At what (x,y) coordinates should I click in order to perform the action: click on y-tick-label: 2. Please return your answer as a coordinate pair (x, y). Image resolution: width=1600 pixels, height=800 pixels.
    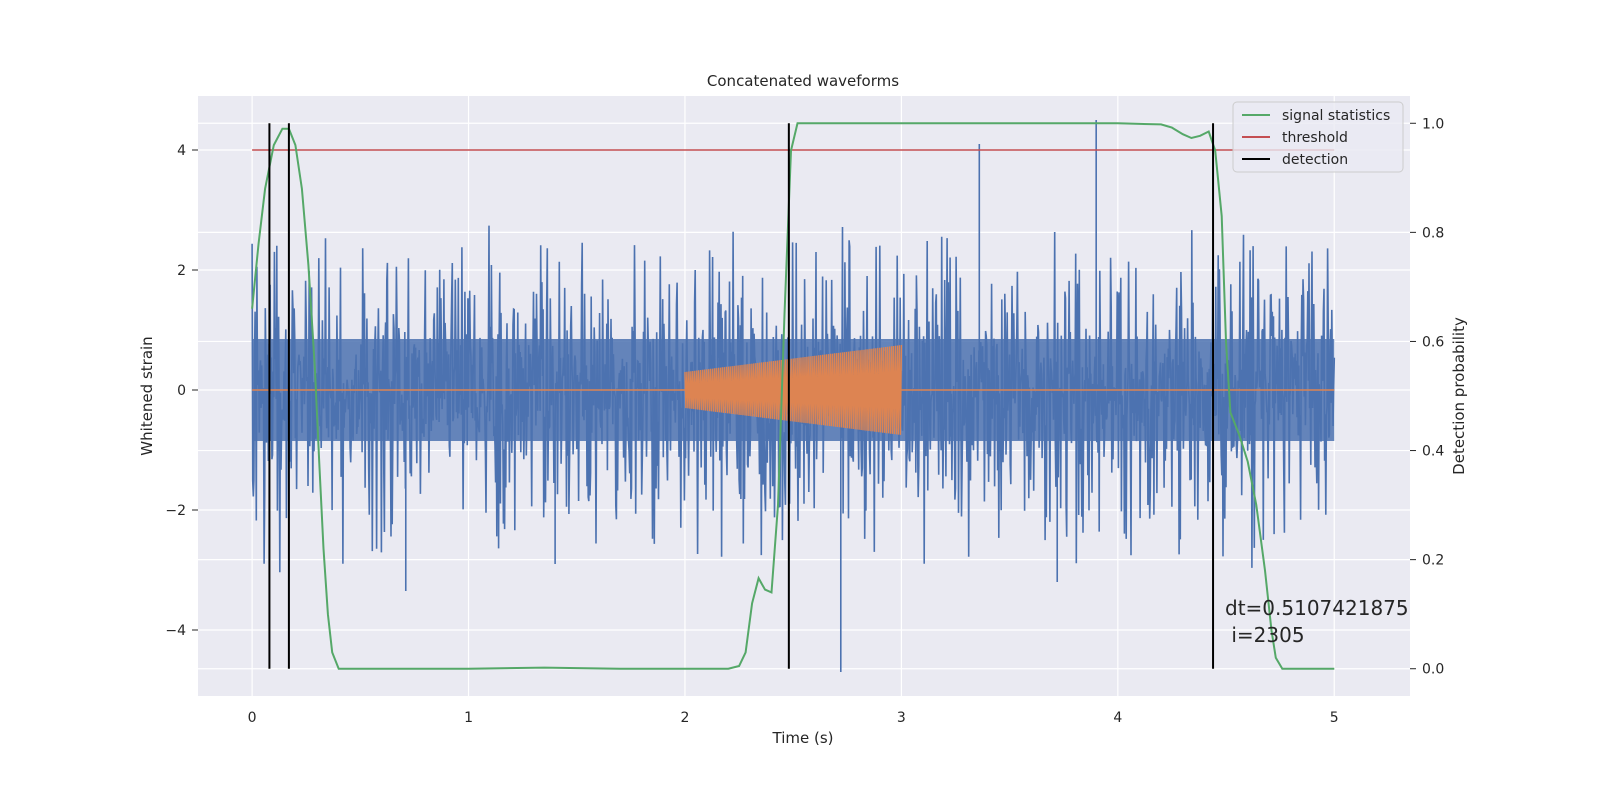
    Looking at the image, I should click on (181, 271).